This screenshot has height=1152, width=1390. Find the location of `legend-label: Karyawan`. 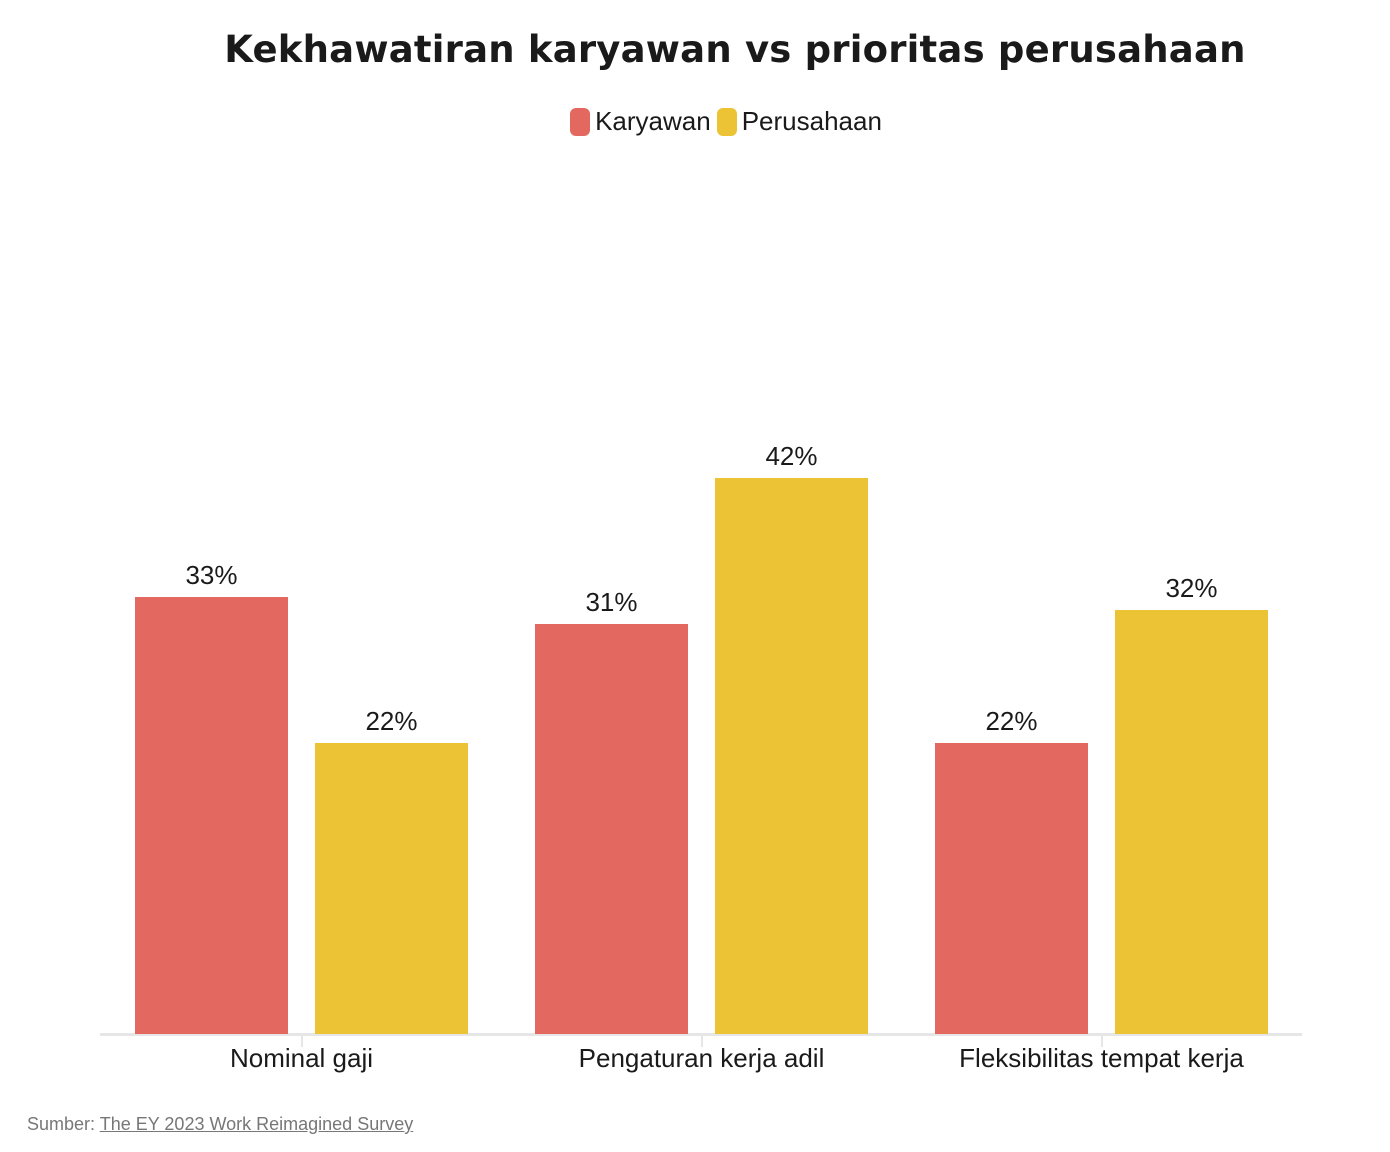

legend-label: Karyawan is located at coordinates (653, 121).